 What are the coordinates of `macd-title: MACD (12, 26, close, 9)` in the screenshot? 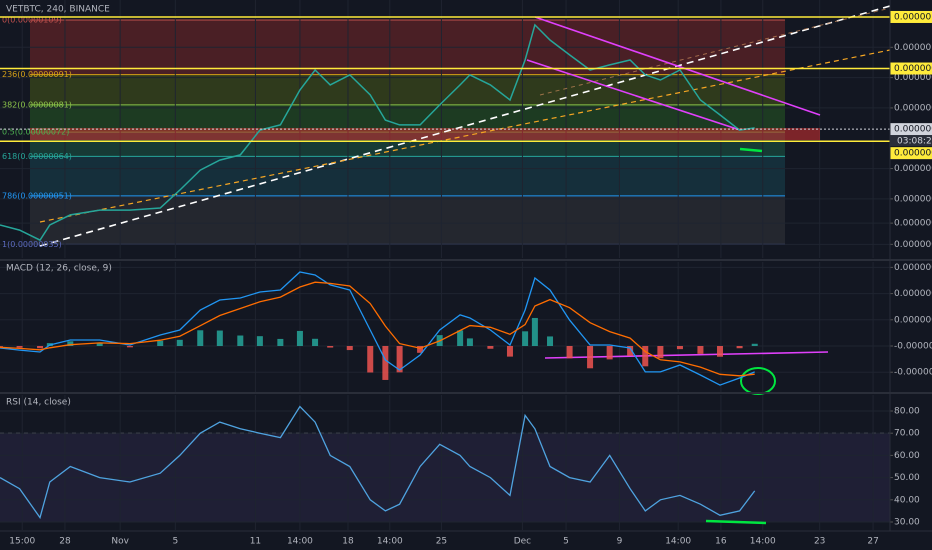 It's located at (59, 269).